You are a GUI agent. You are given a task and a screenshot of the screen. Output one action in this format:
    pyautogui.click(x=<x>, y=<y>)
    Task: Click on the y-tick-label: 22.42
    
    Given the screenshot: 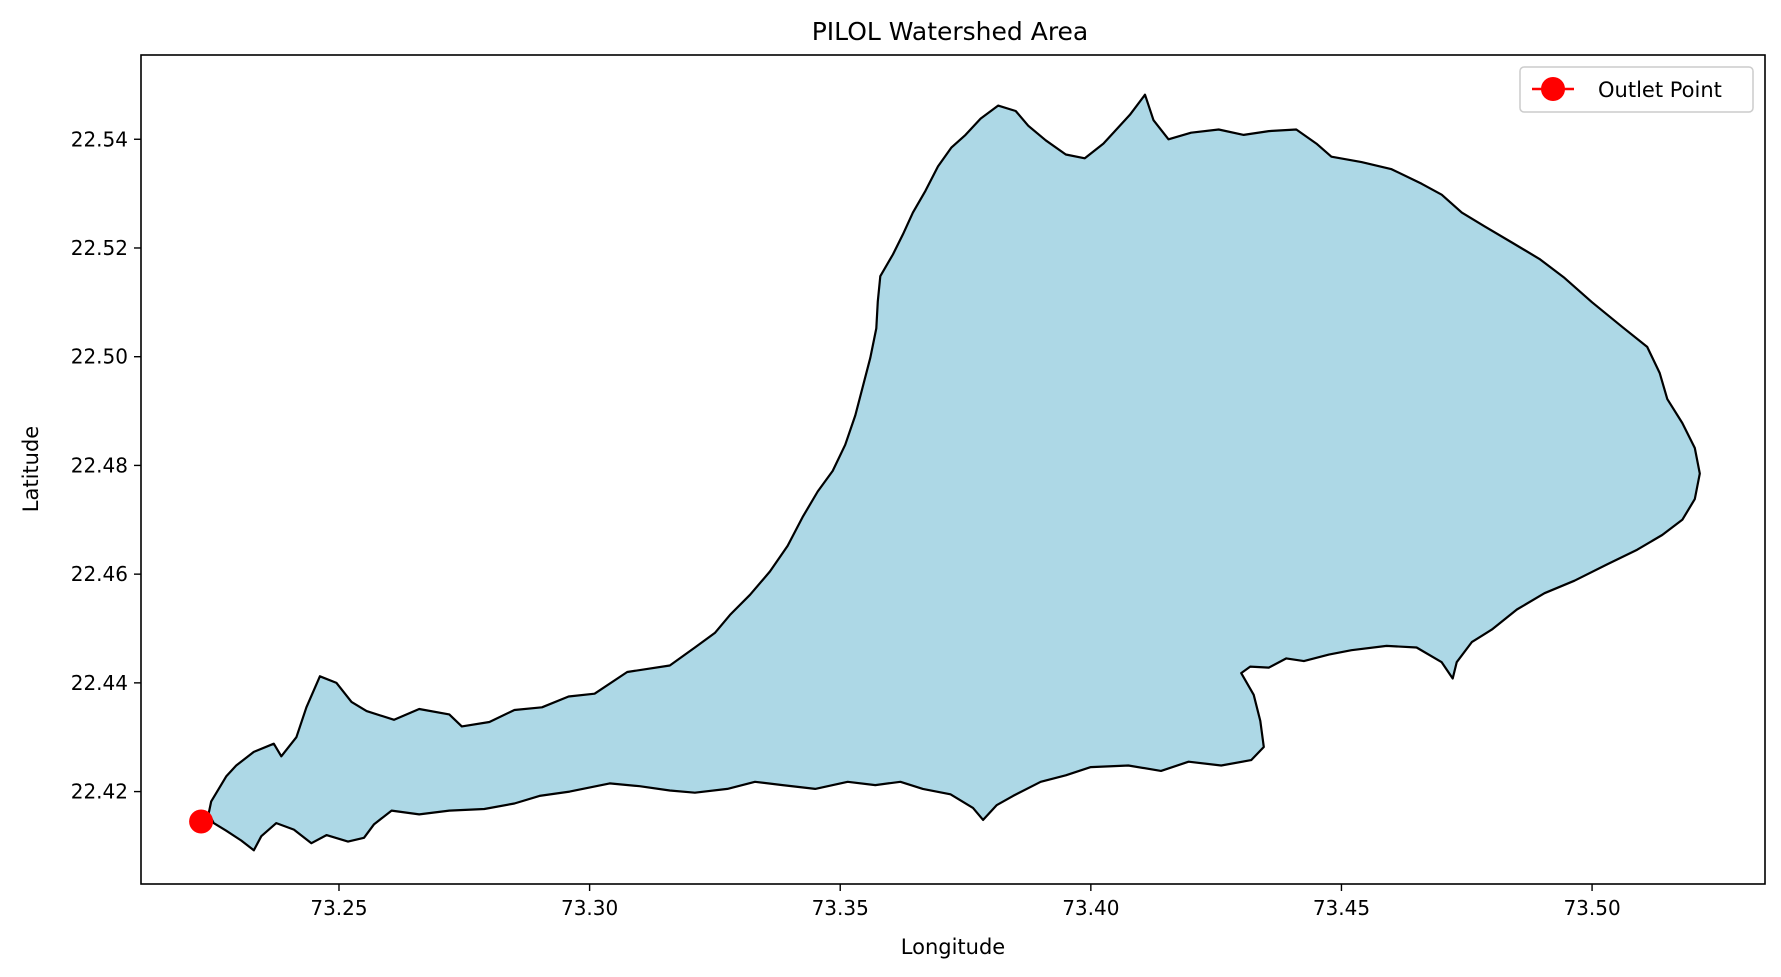 What is the action you would take?
    pyautogui.click(x=99, y=792)
    